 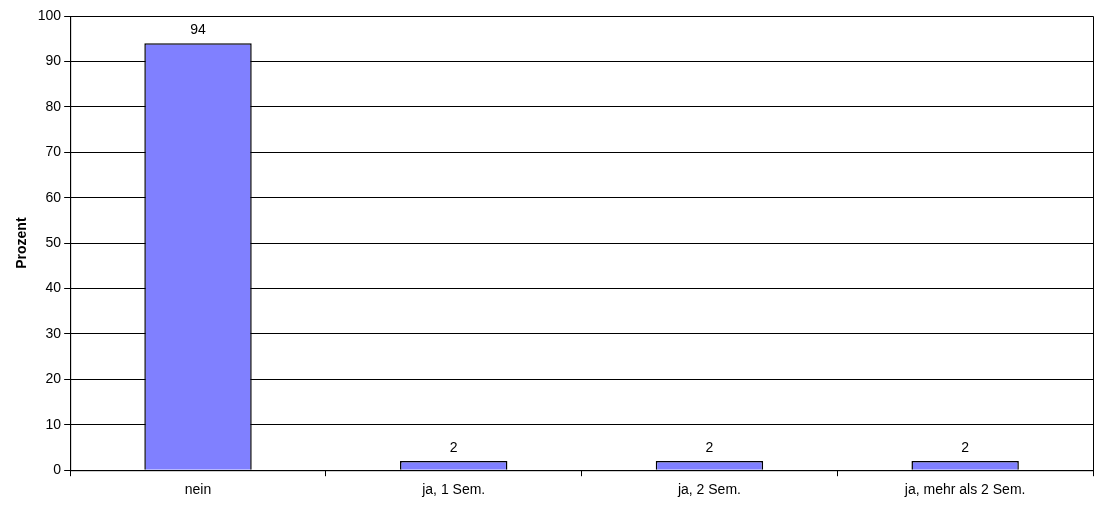 I want to click on y-tick-label: 80, so click(x=53, y=105).